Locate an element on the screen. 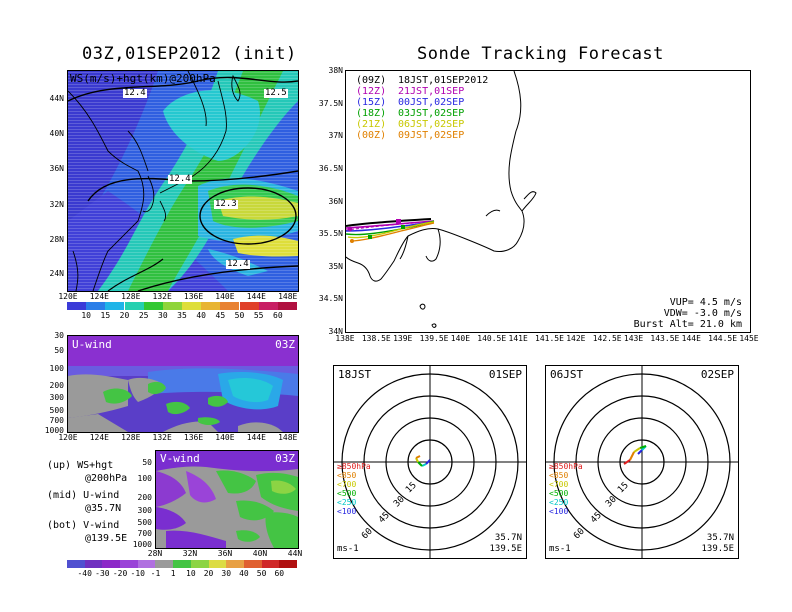  burst-alt-text: Burst Alt= 21.0 km is located at coordinates (687, 324).